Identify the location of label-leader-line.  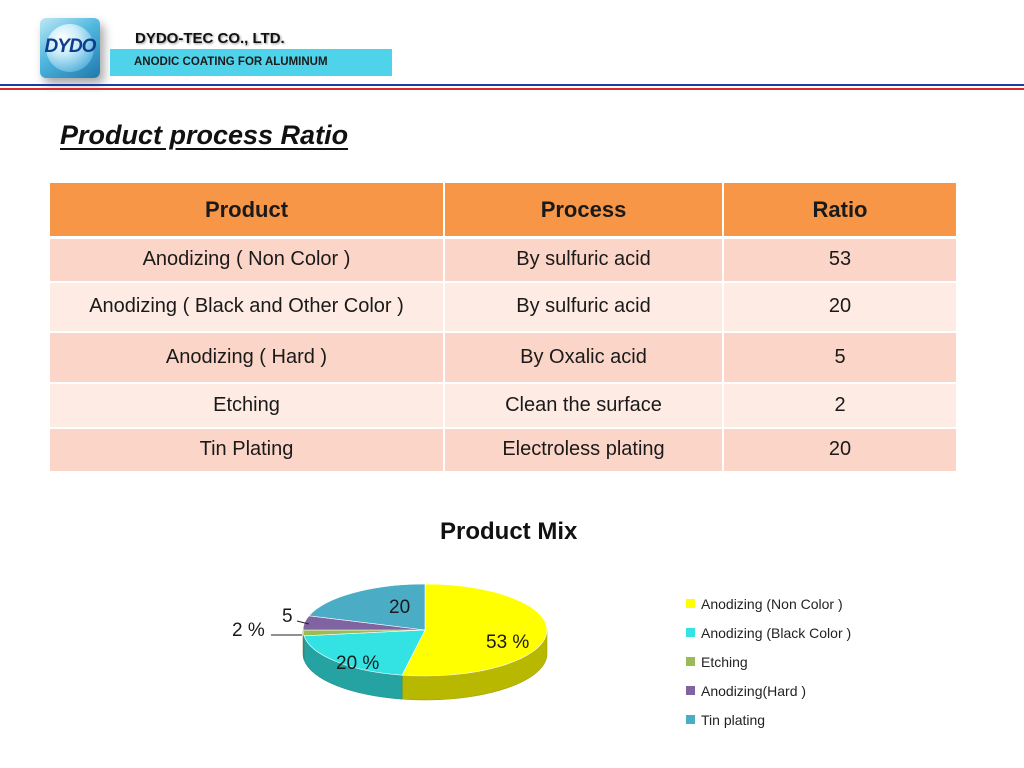
(303, 622).